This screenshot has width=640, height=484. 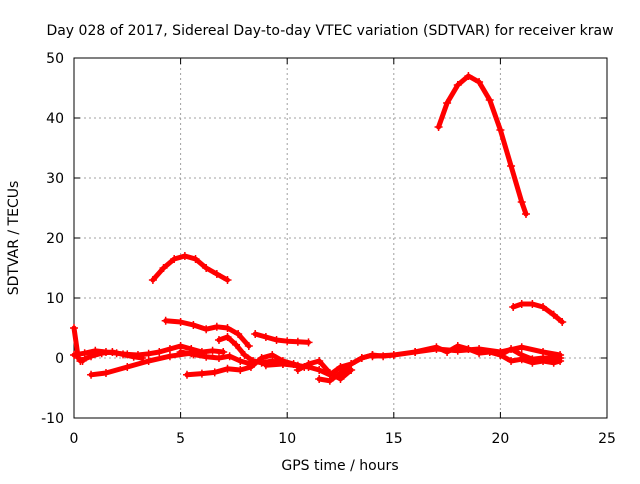 What do you see at coordinates (78, 344) in the screenshot?
I see `series-arc-r` at bounding box center [78, 344].